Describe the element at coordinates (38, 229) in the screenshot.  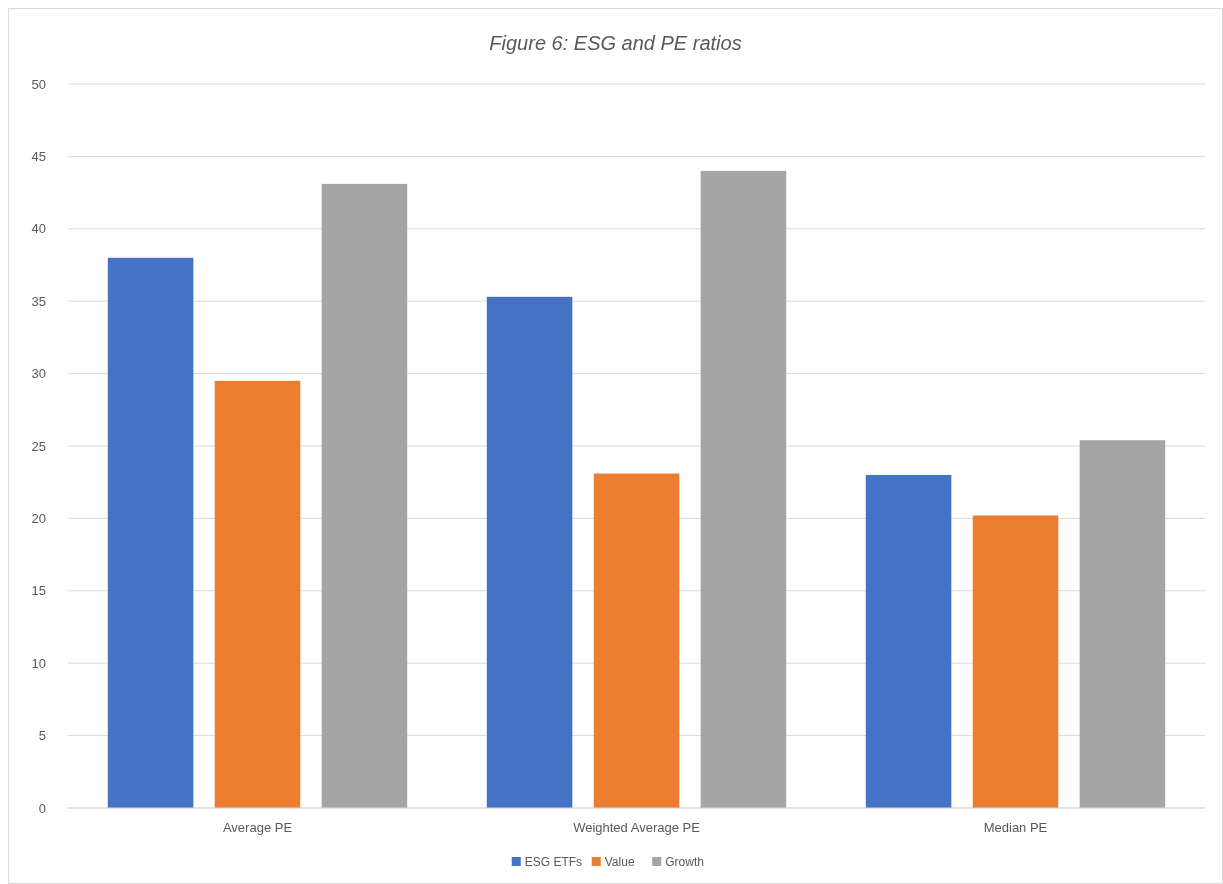
I see `y-tick-label: 40` at that location.